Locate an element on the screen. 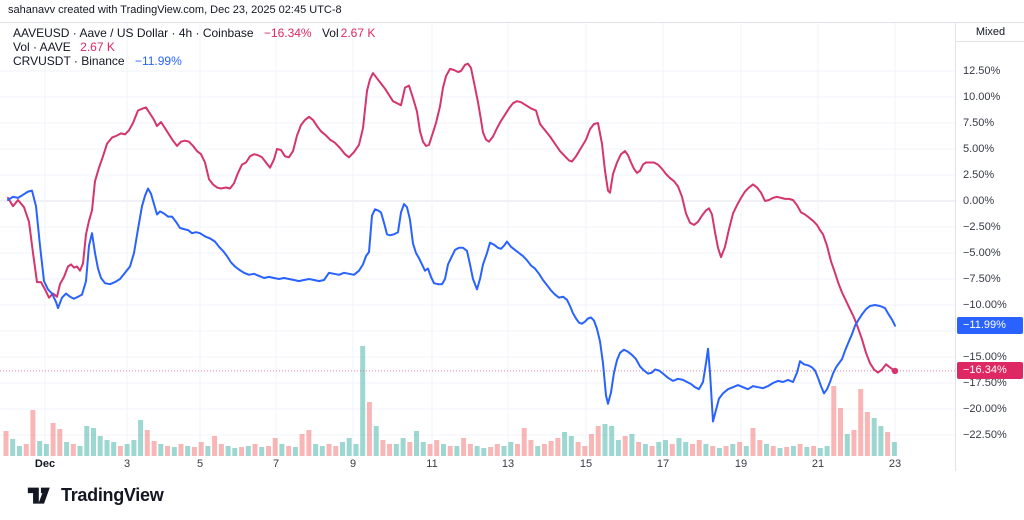 The width and height of the screenshot is (1024, 520). tradingview-brand-link: TradingView is located at coordinates (95, 495).